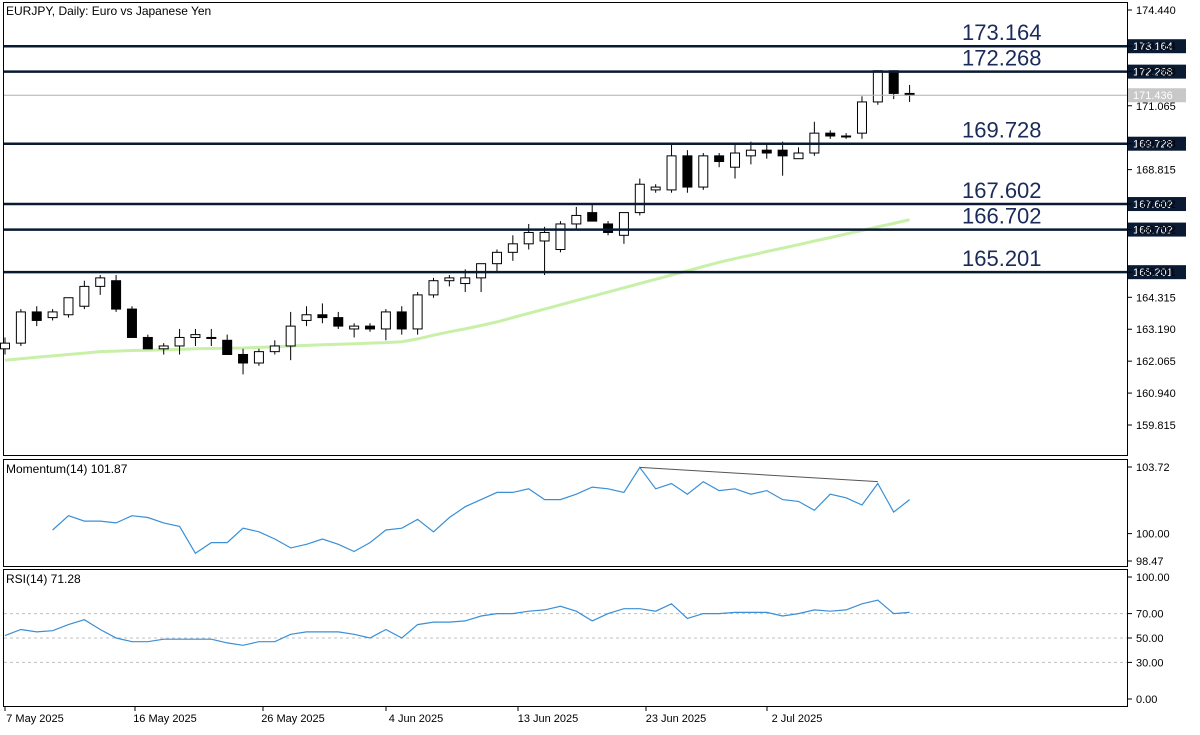  Describe the element at coordinates (676, 719) in the screenshot. I see `date-tick-label: 23 Jun 2025` at that location.